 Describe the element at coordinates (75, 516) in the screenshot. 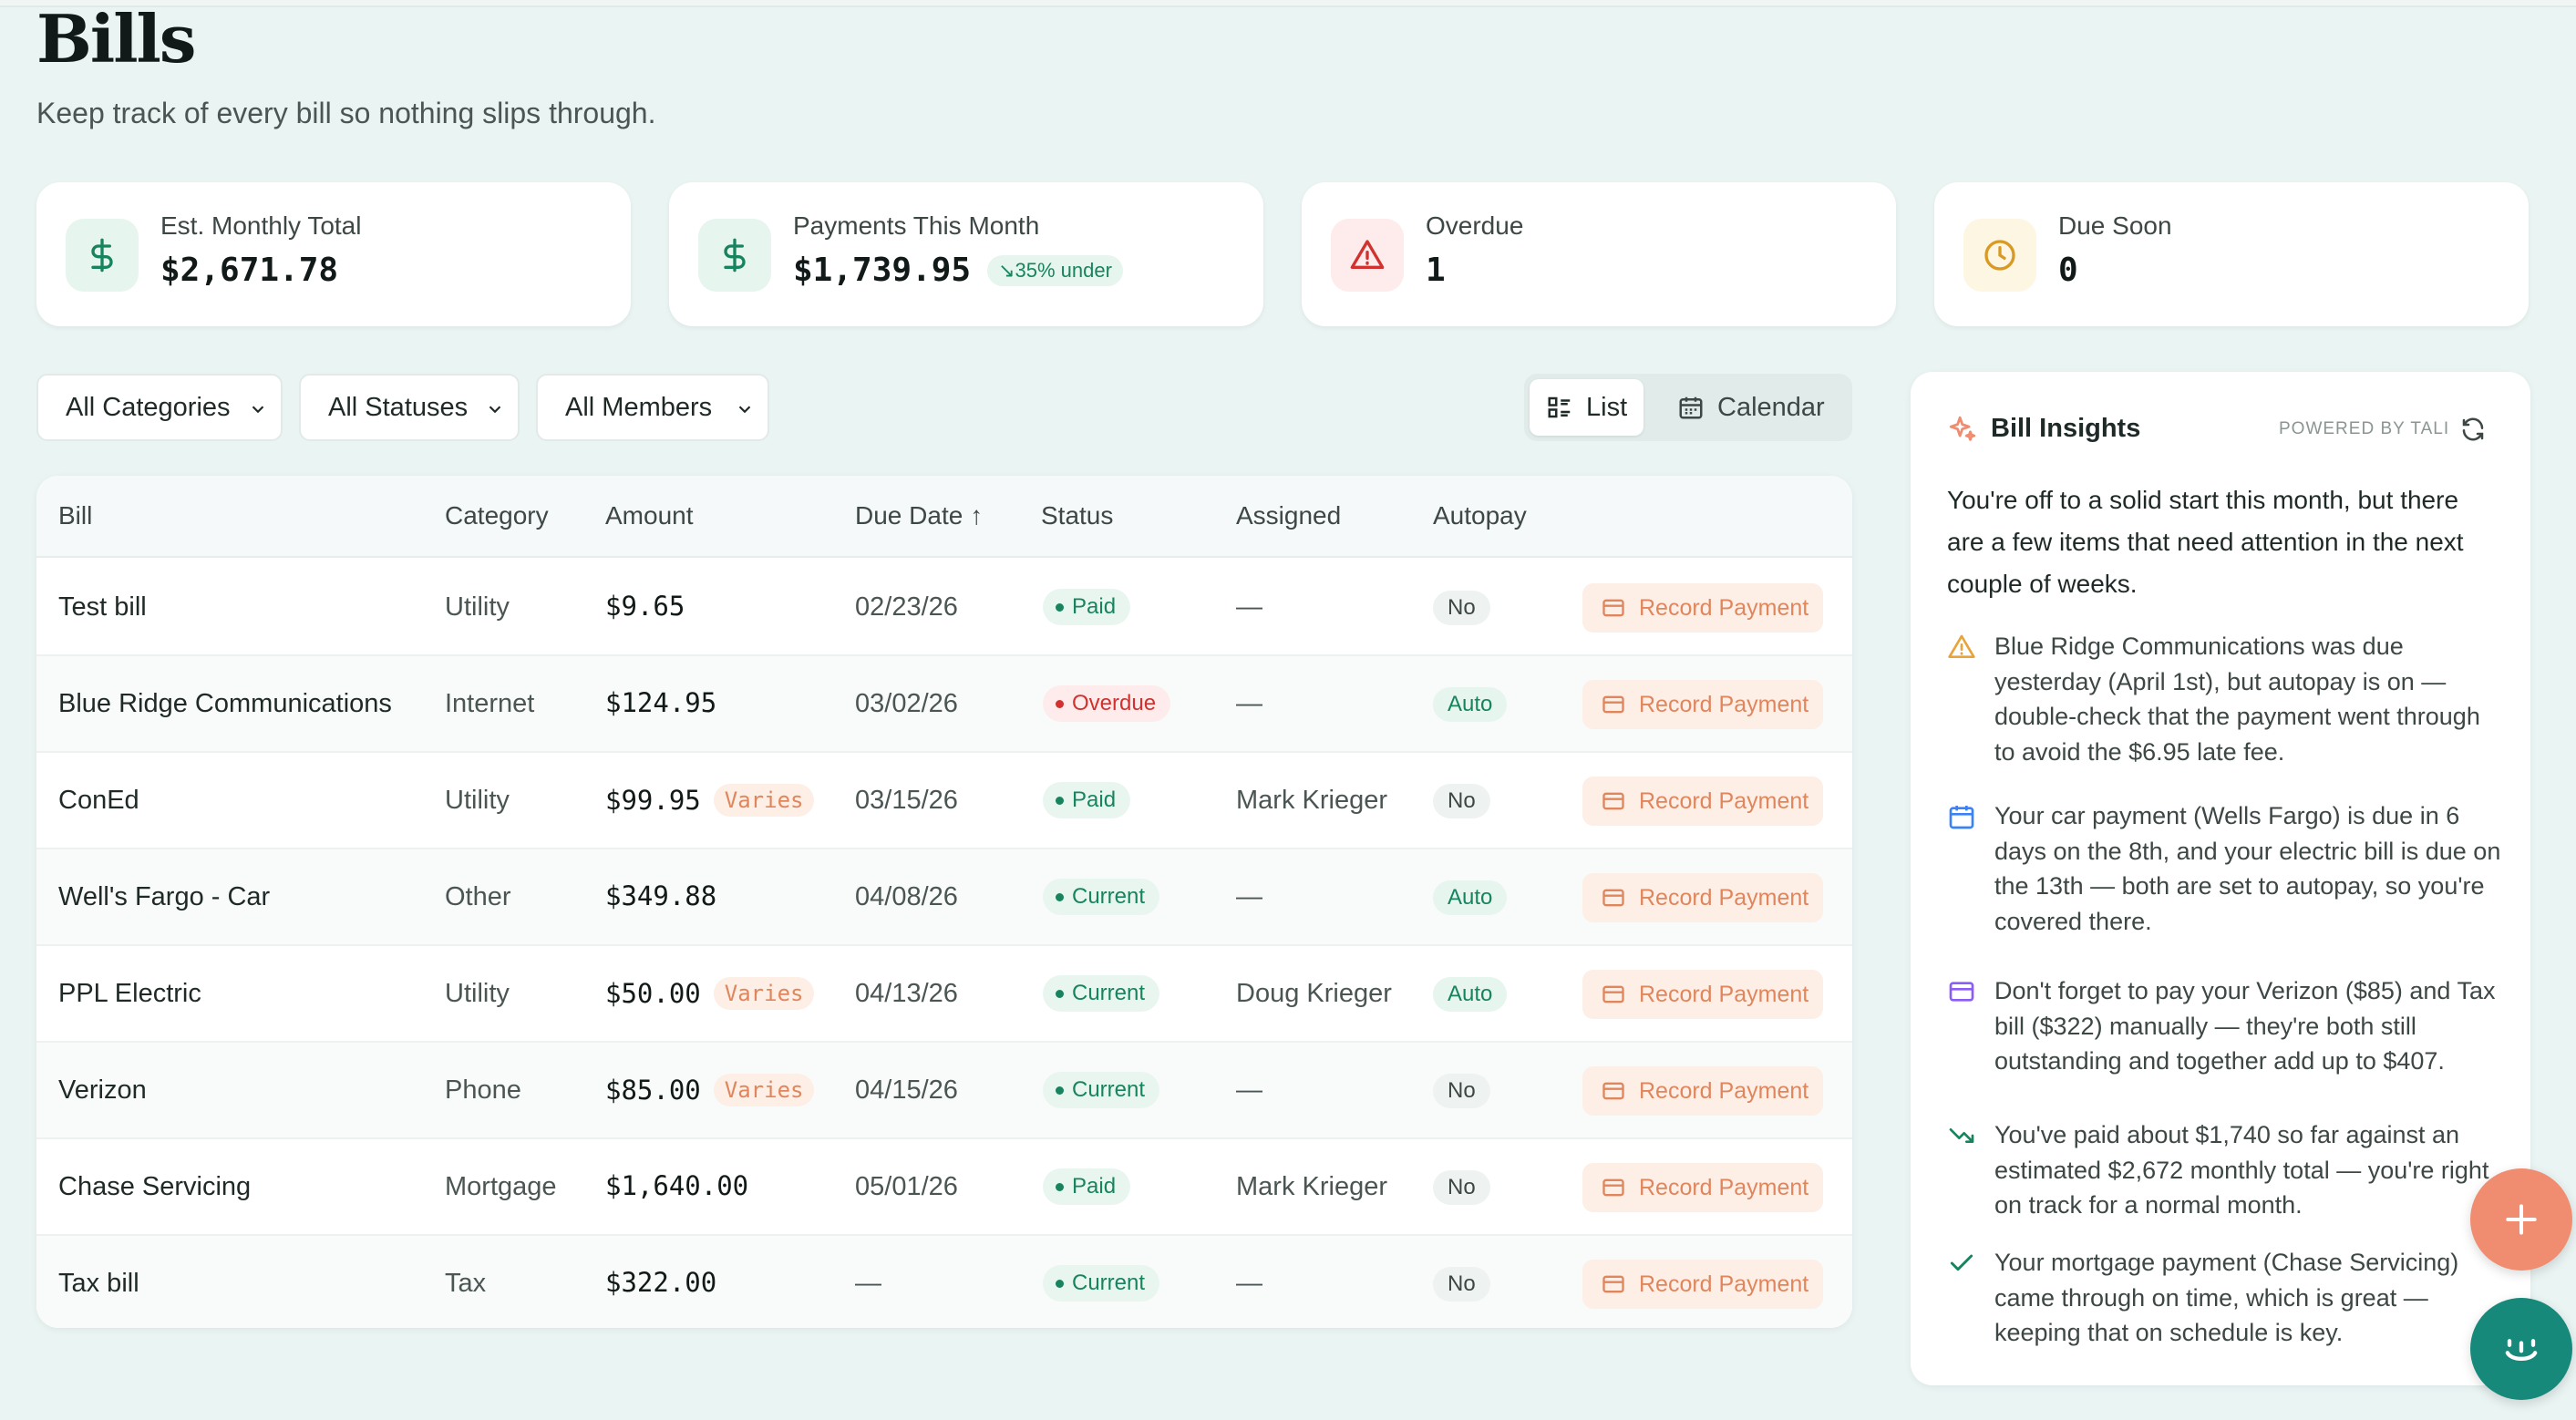

I see `col-bill: Bill` at that location.